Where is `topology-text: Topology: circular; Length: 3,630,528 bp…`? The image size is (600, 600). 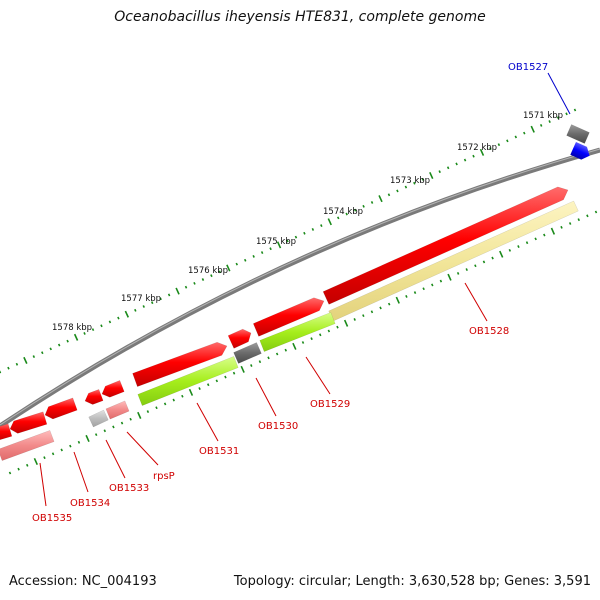
topology-text: Topology: circular; Length: 3,630,528 bp… is located at coordinates (412, 581).